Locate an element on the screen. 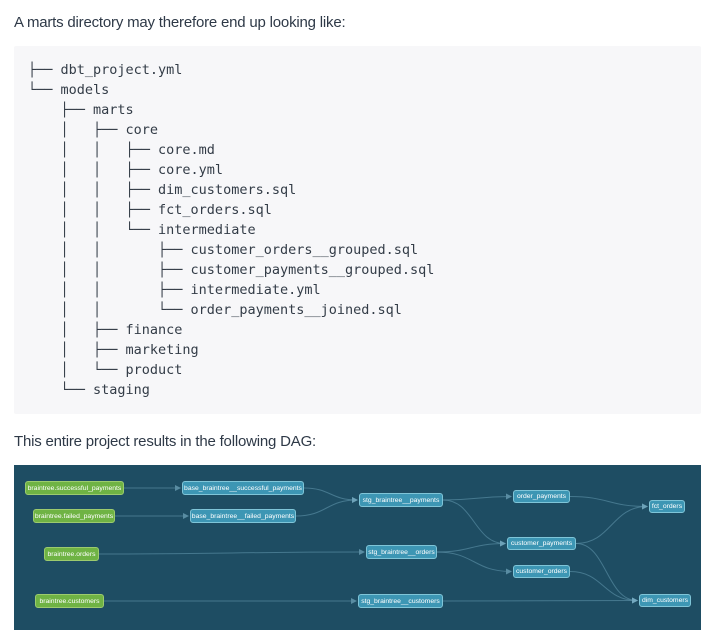  dag-node-dim_customers: dim_customers is located at coordinates (665, 600).